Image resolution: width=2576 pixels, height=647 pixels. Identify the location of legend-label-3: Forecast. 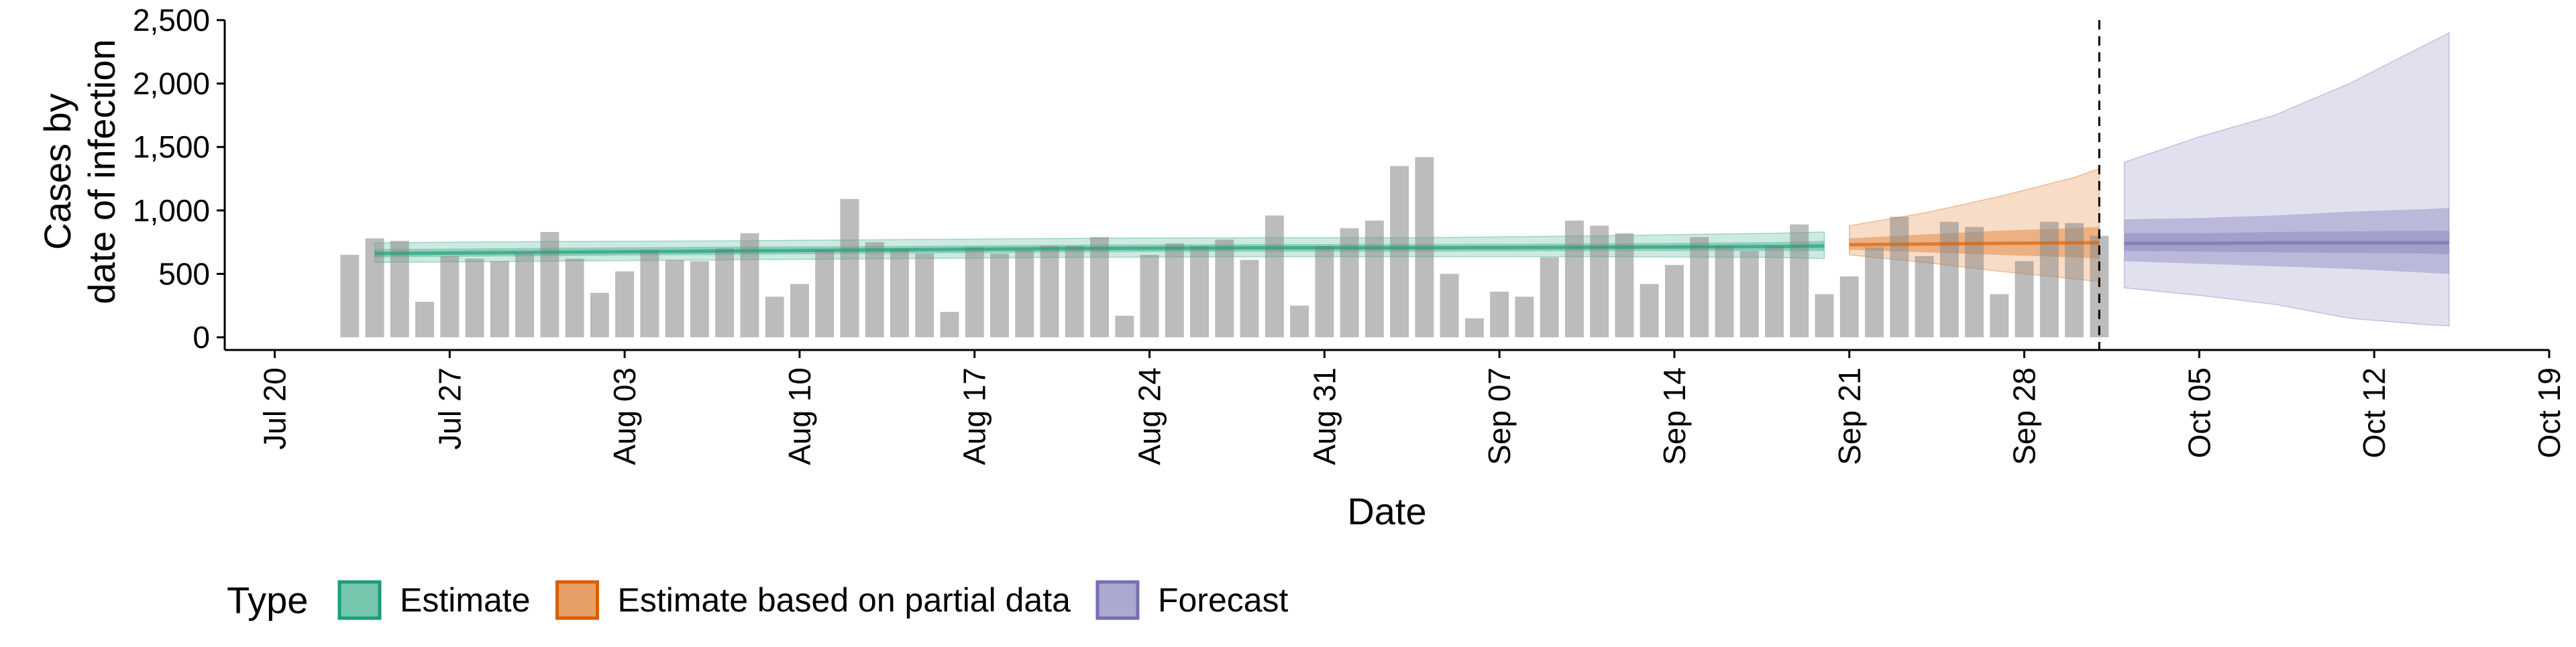
(1223, 600).